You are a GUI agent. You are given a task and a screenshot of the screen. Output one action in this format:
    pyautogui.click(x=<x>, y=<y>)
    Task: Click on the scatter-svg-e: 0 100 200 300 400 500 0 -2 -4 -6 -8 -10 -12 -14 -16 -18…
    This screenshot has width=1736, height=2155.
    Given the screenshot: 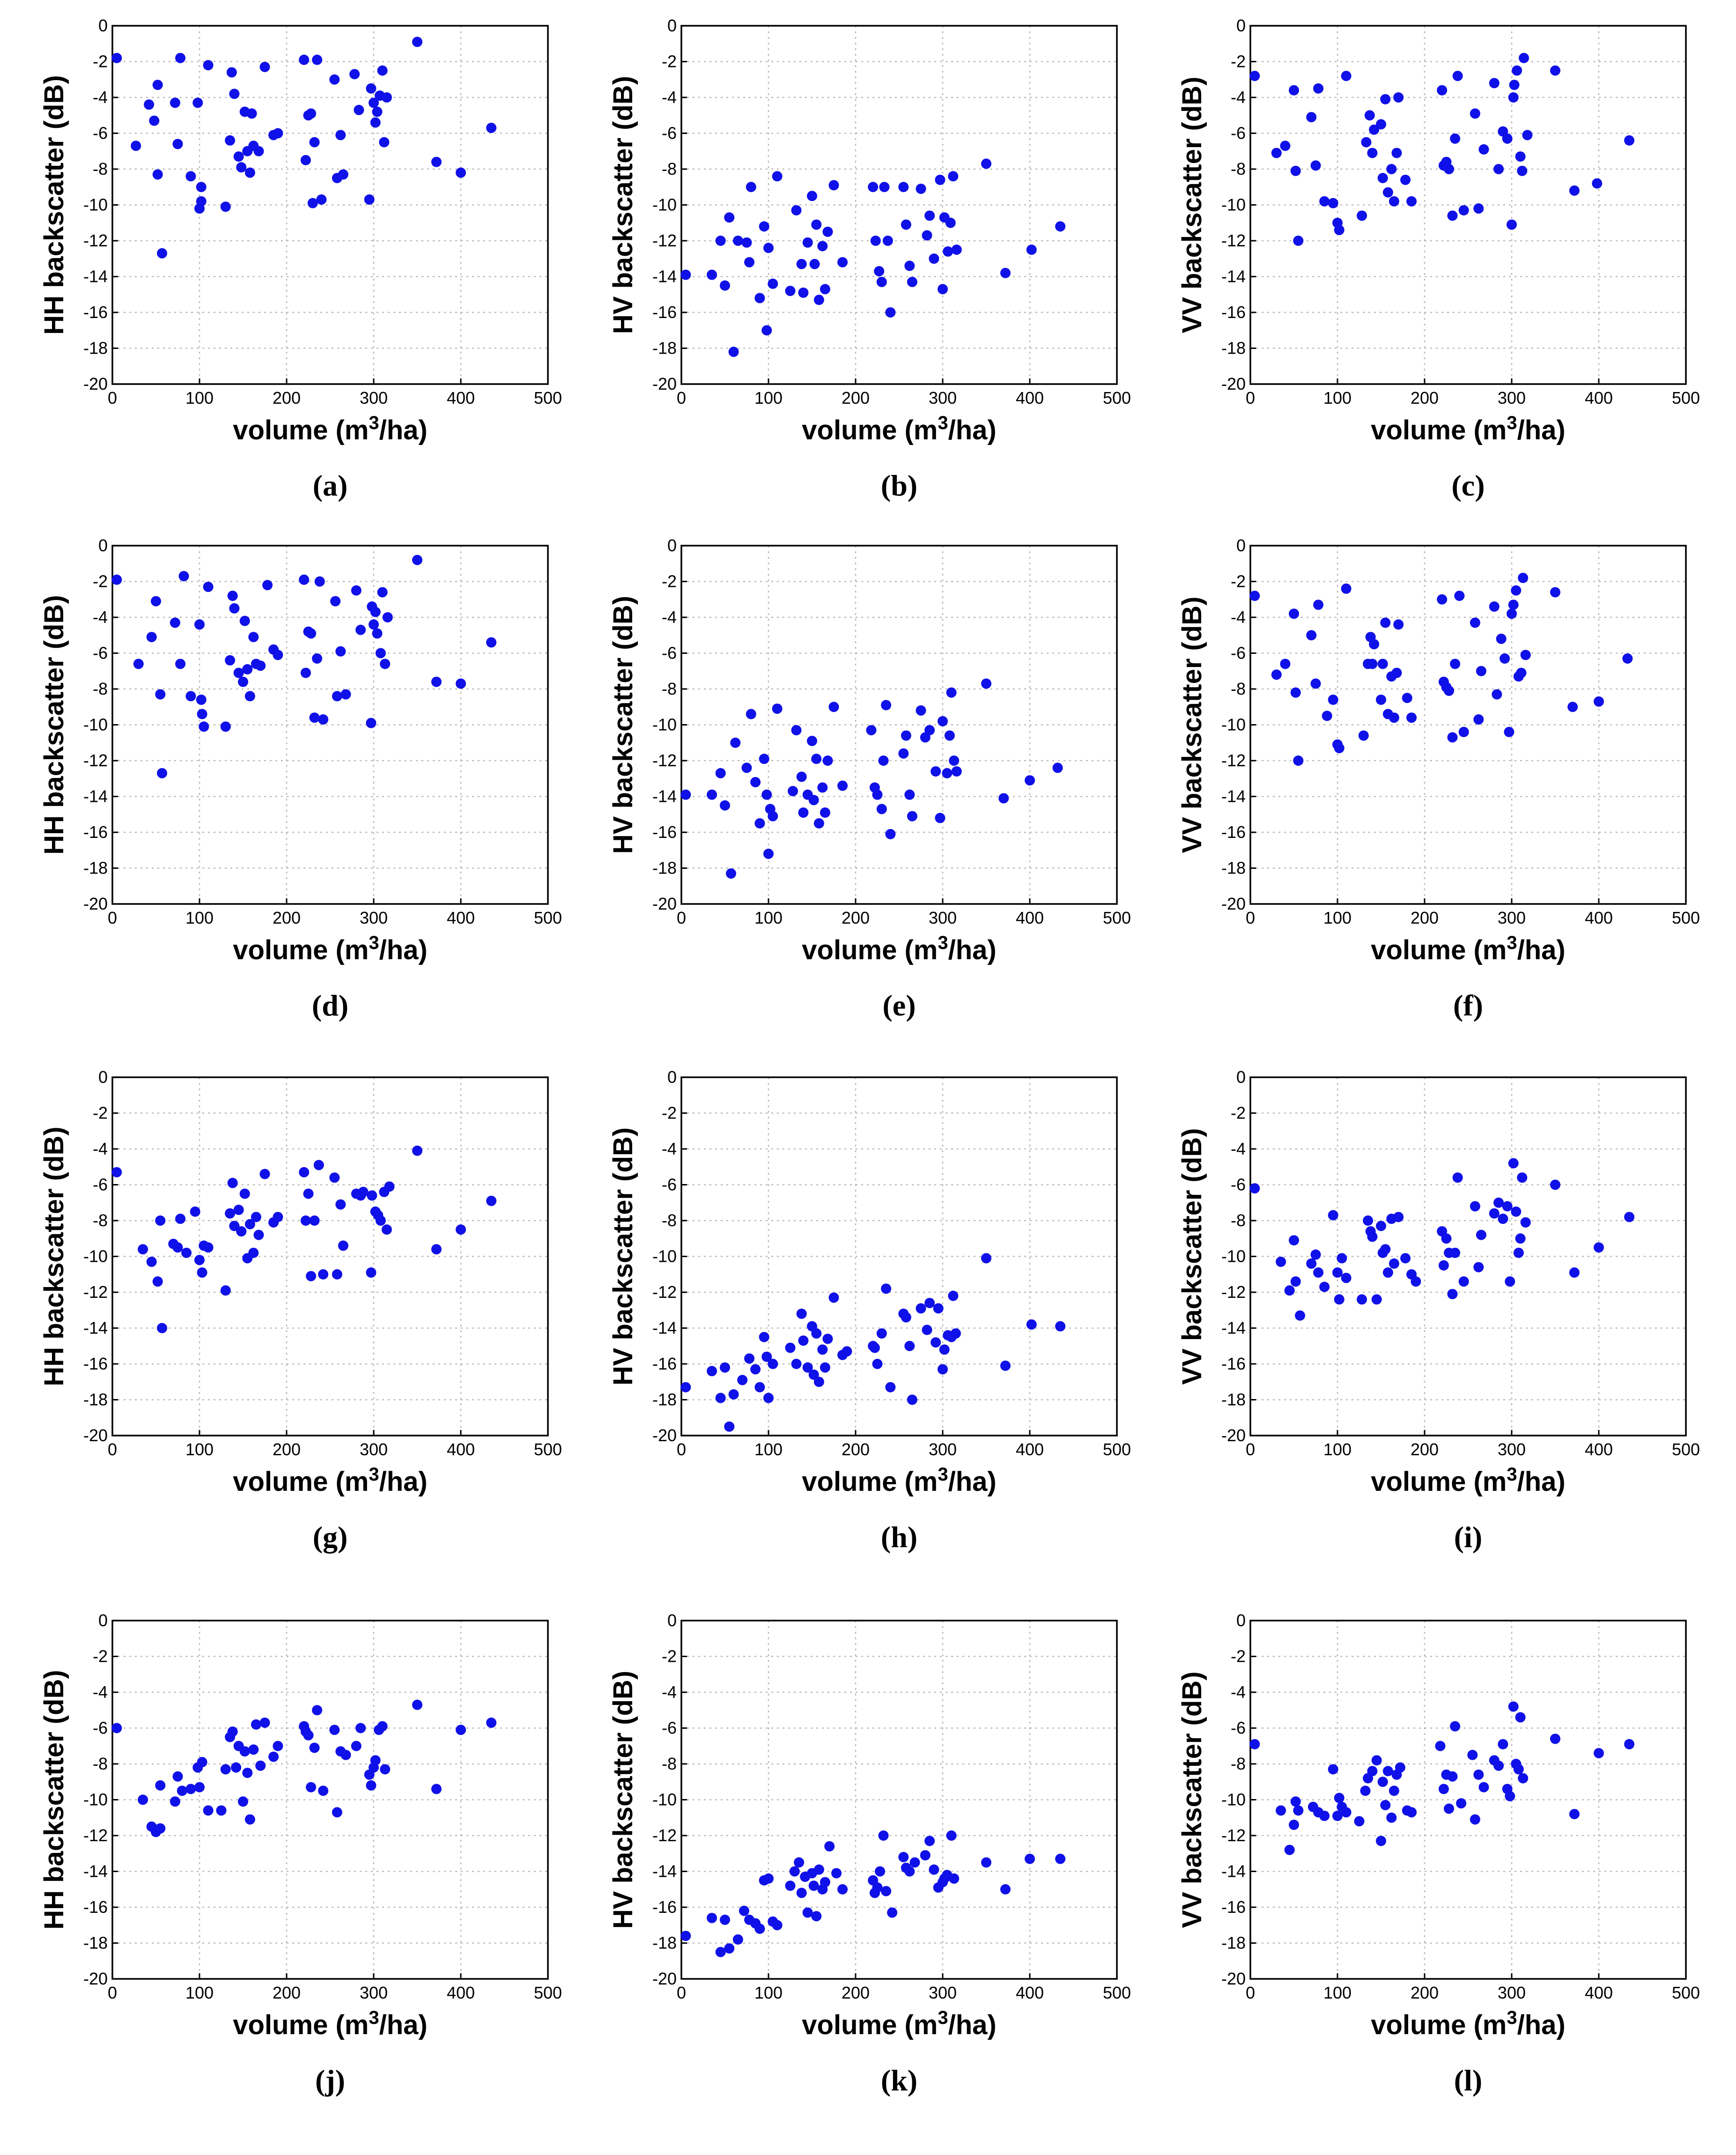 What is the action you would take?
    pyautogui.click(x=870, y=779)
    